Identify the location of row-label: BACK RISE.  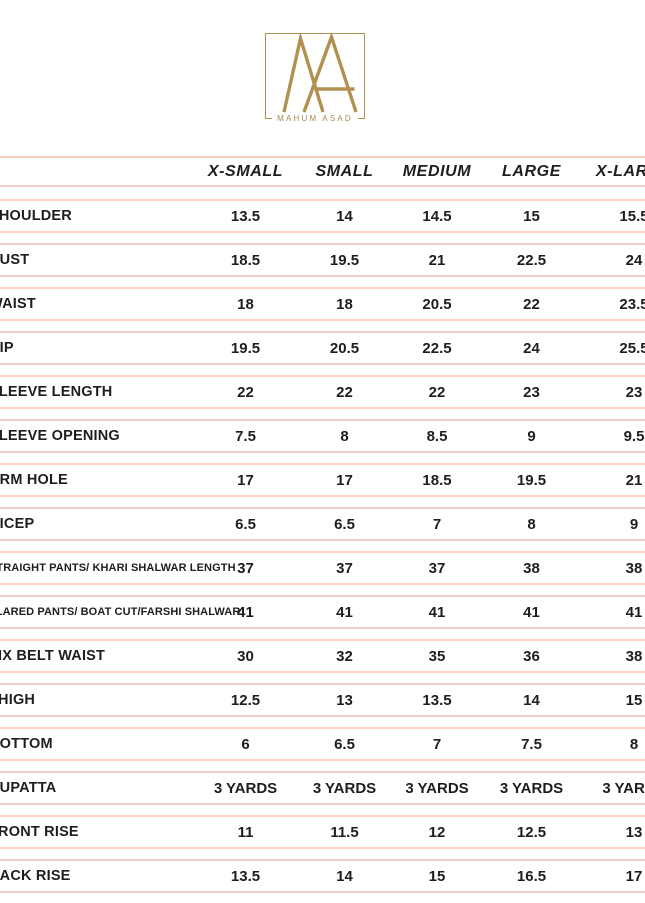
(35, 876).